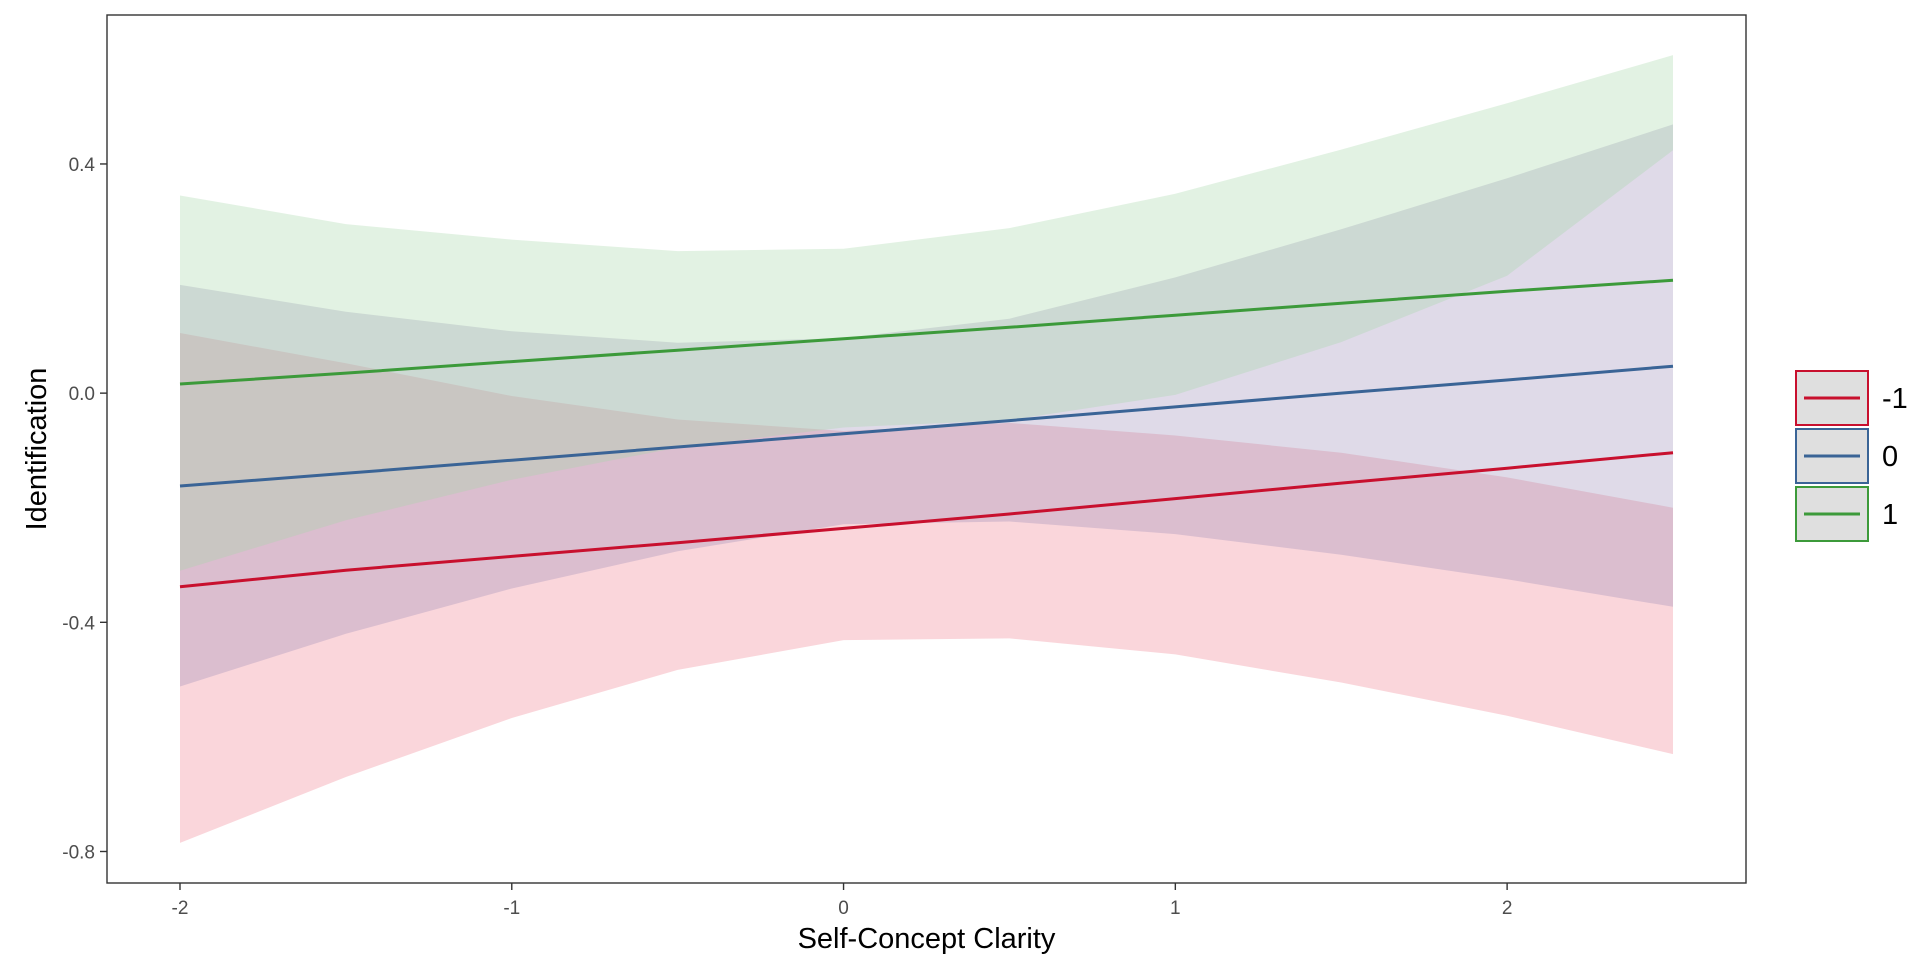 This screenshot has height=960, width=1920. Describe the element at coordinates (180, 908) in the screenshot. I see `x-tick-label: -2` at that location.